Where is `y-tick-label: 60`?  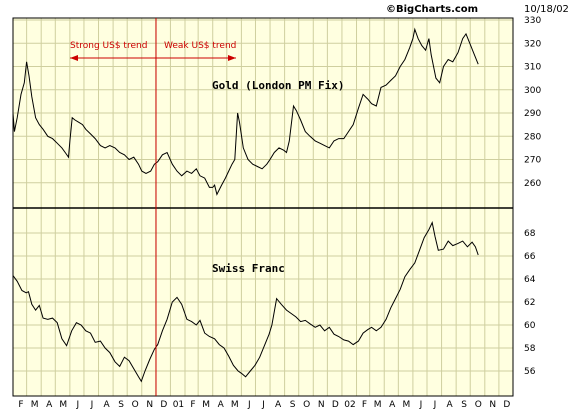
y-tick-label: 60 is located at coordinates (530, 326).